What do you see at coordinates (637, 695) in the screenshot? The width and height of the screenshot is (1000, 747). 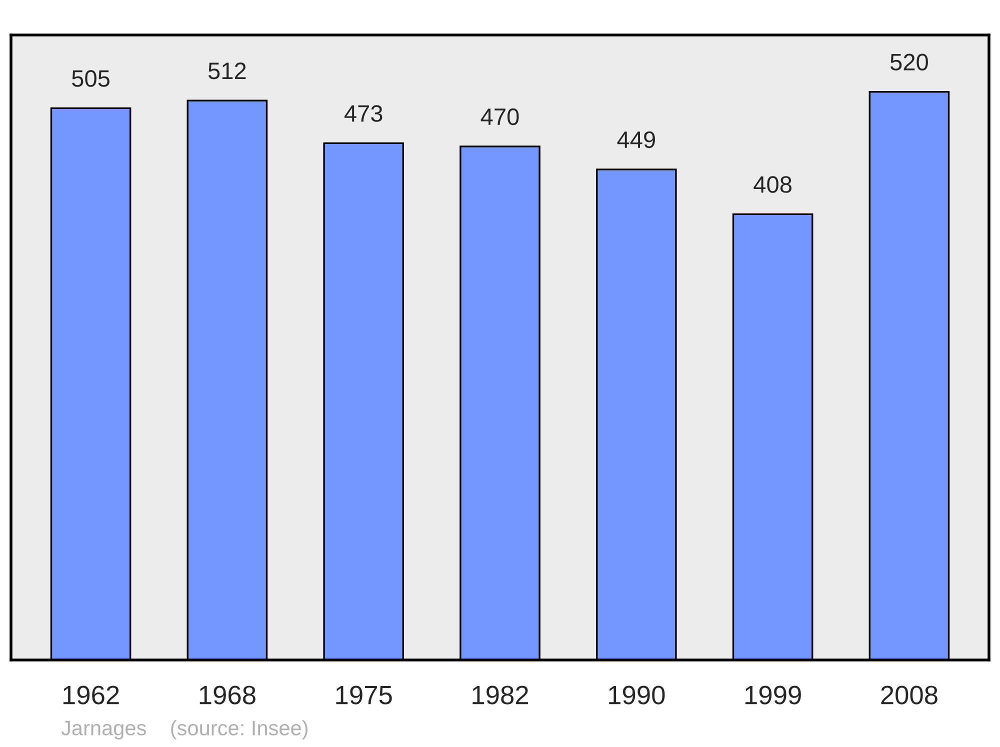 I see `x-tick-label: 1990` at bounding box center [637, 695].